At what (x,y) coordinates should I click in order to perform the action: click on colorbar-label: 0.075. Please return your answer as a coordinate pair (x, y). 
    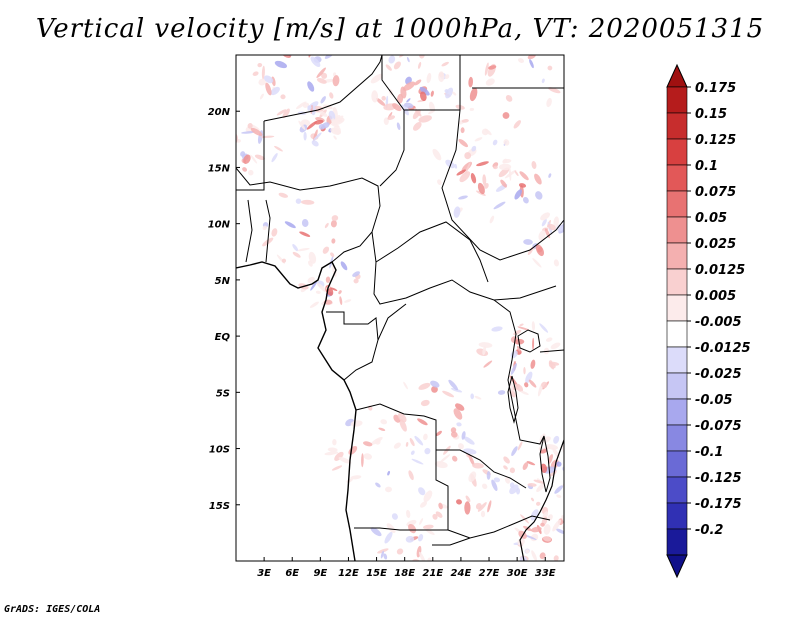
    Looking at the image, I should click on (715, 192).